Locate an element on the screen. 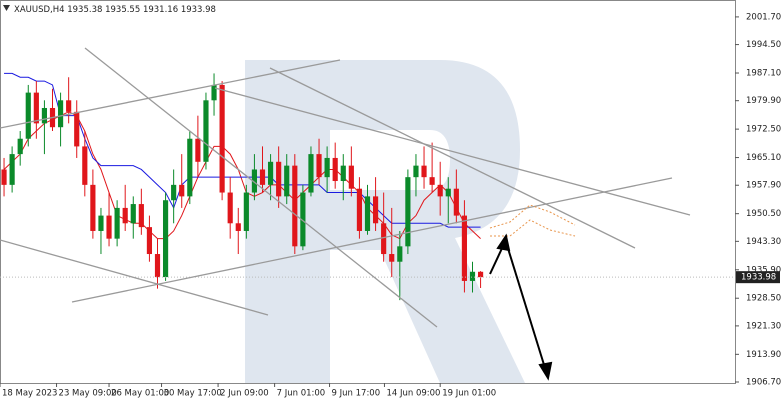 This screenshot has width=782, height=402. x-tick-label: 30 May 17:00 is located at coordinates (193, 394).